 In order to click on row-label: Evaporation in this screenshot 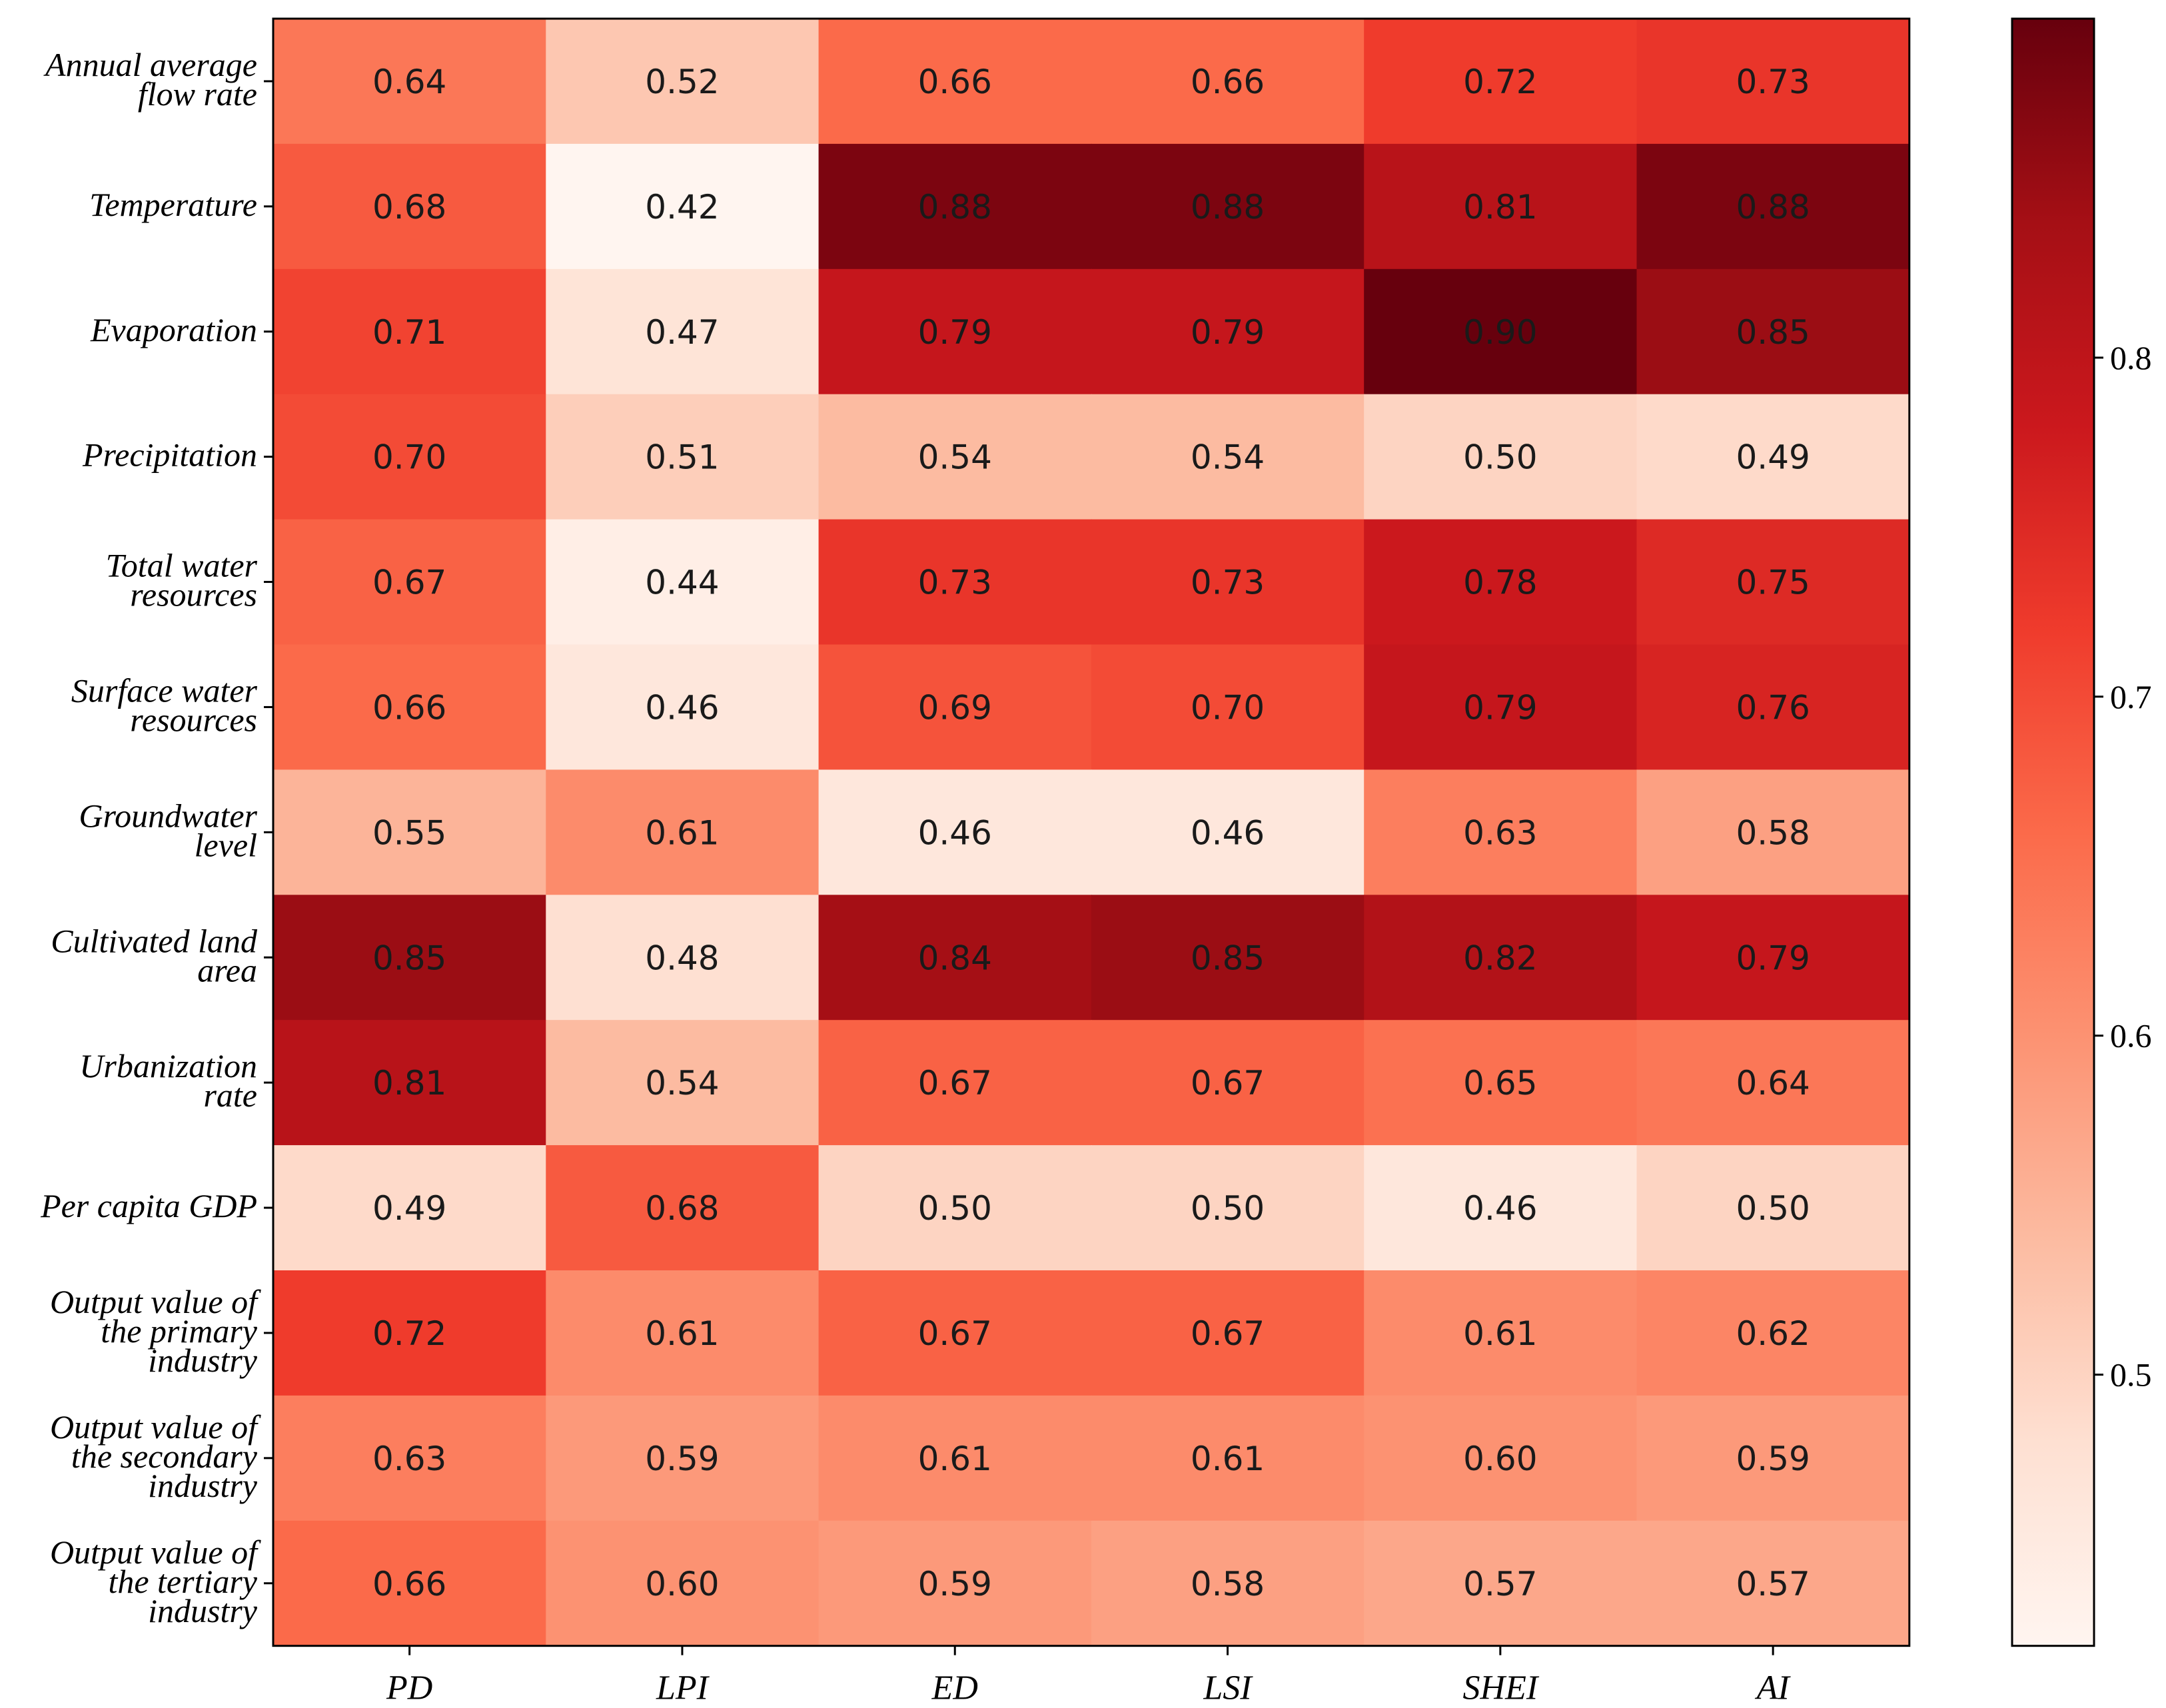, I will do `click(173, 329)`.